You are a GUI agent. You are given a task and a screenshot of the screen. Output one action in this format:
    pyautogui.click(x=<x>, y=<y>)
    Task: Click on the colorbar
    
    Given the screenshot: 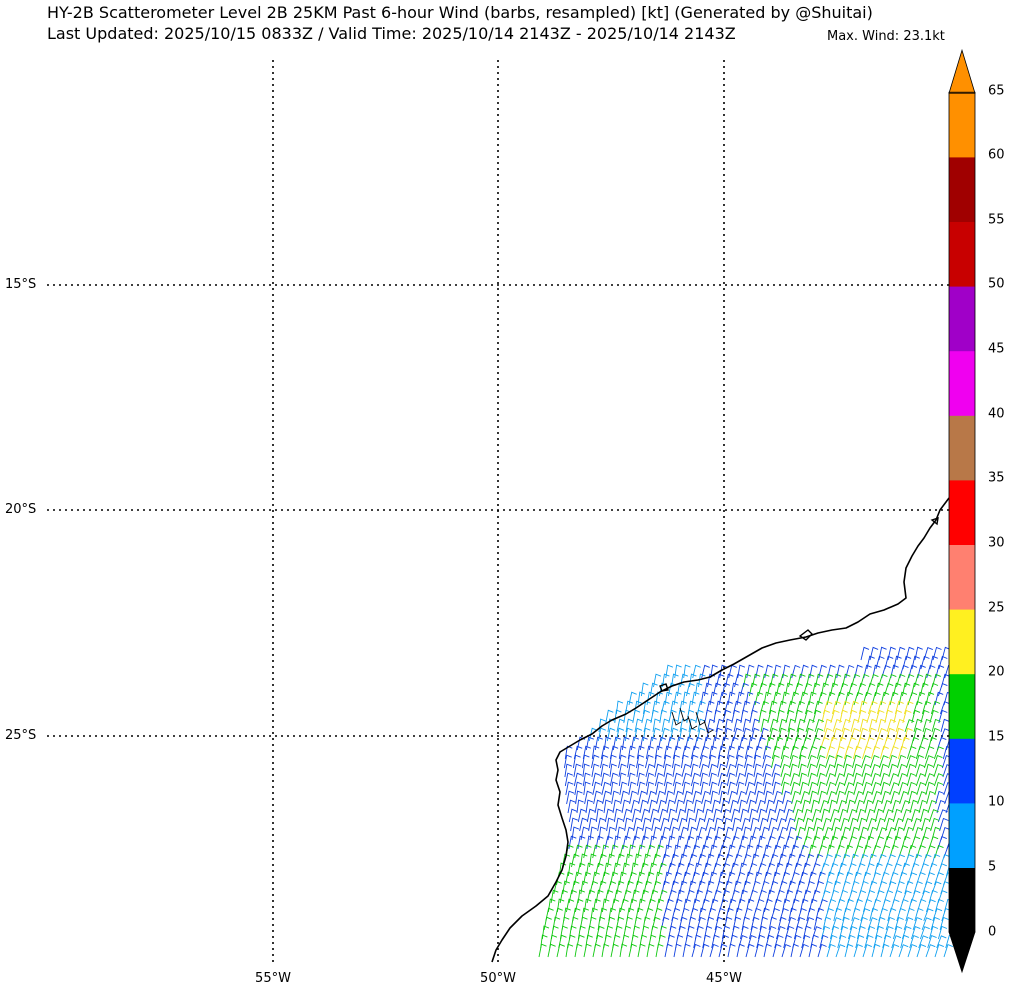 What is the action you would take?
    pyautogui.click(x=962, y=511)
    